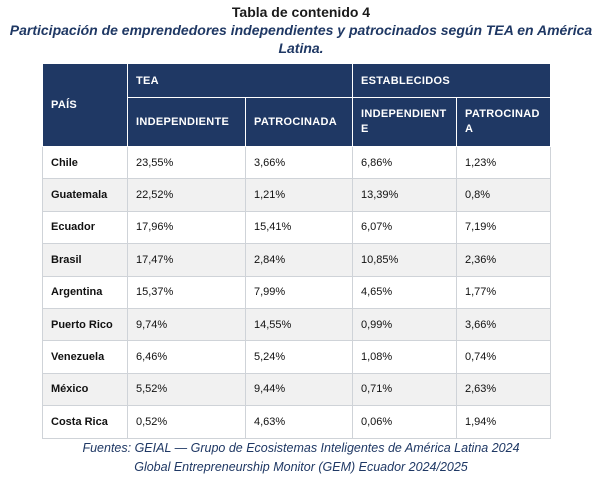 Image resolution: width=602 pixels, height=482 pixels. Describe the element at coordinates (186, 195) in the screenshot. I see `cell-tea-independent: 22,52%` at that location.